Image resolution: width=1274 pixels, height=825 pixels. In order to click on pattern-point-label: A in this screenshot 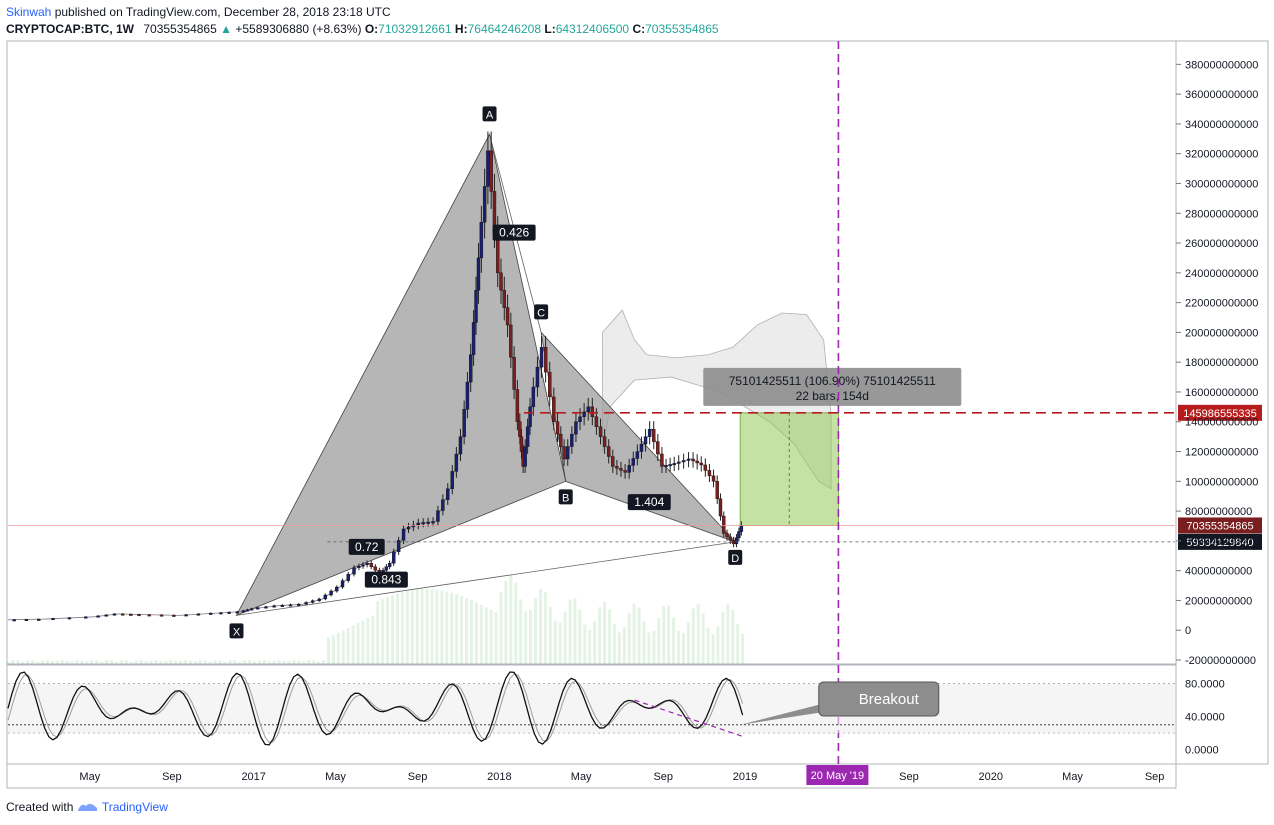, I will do `click(490, 115)`.